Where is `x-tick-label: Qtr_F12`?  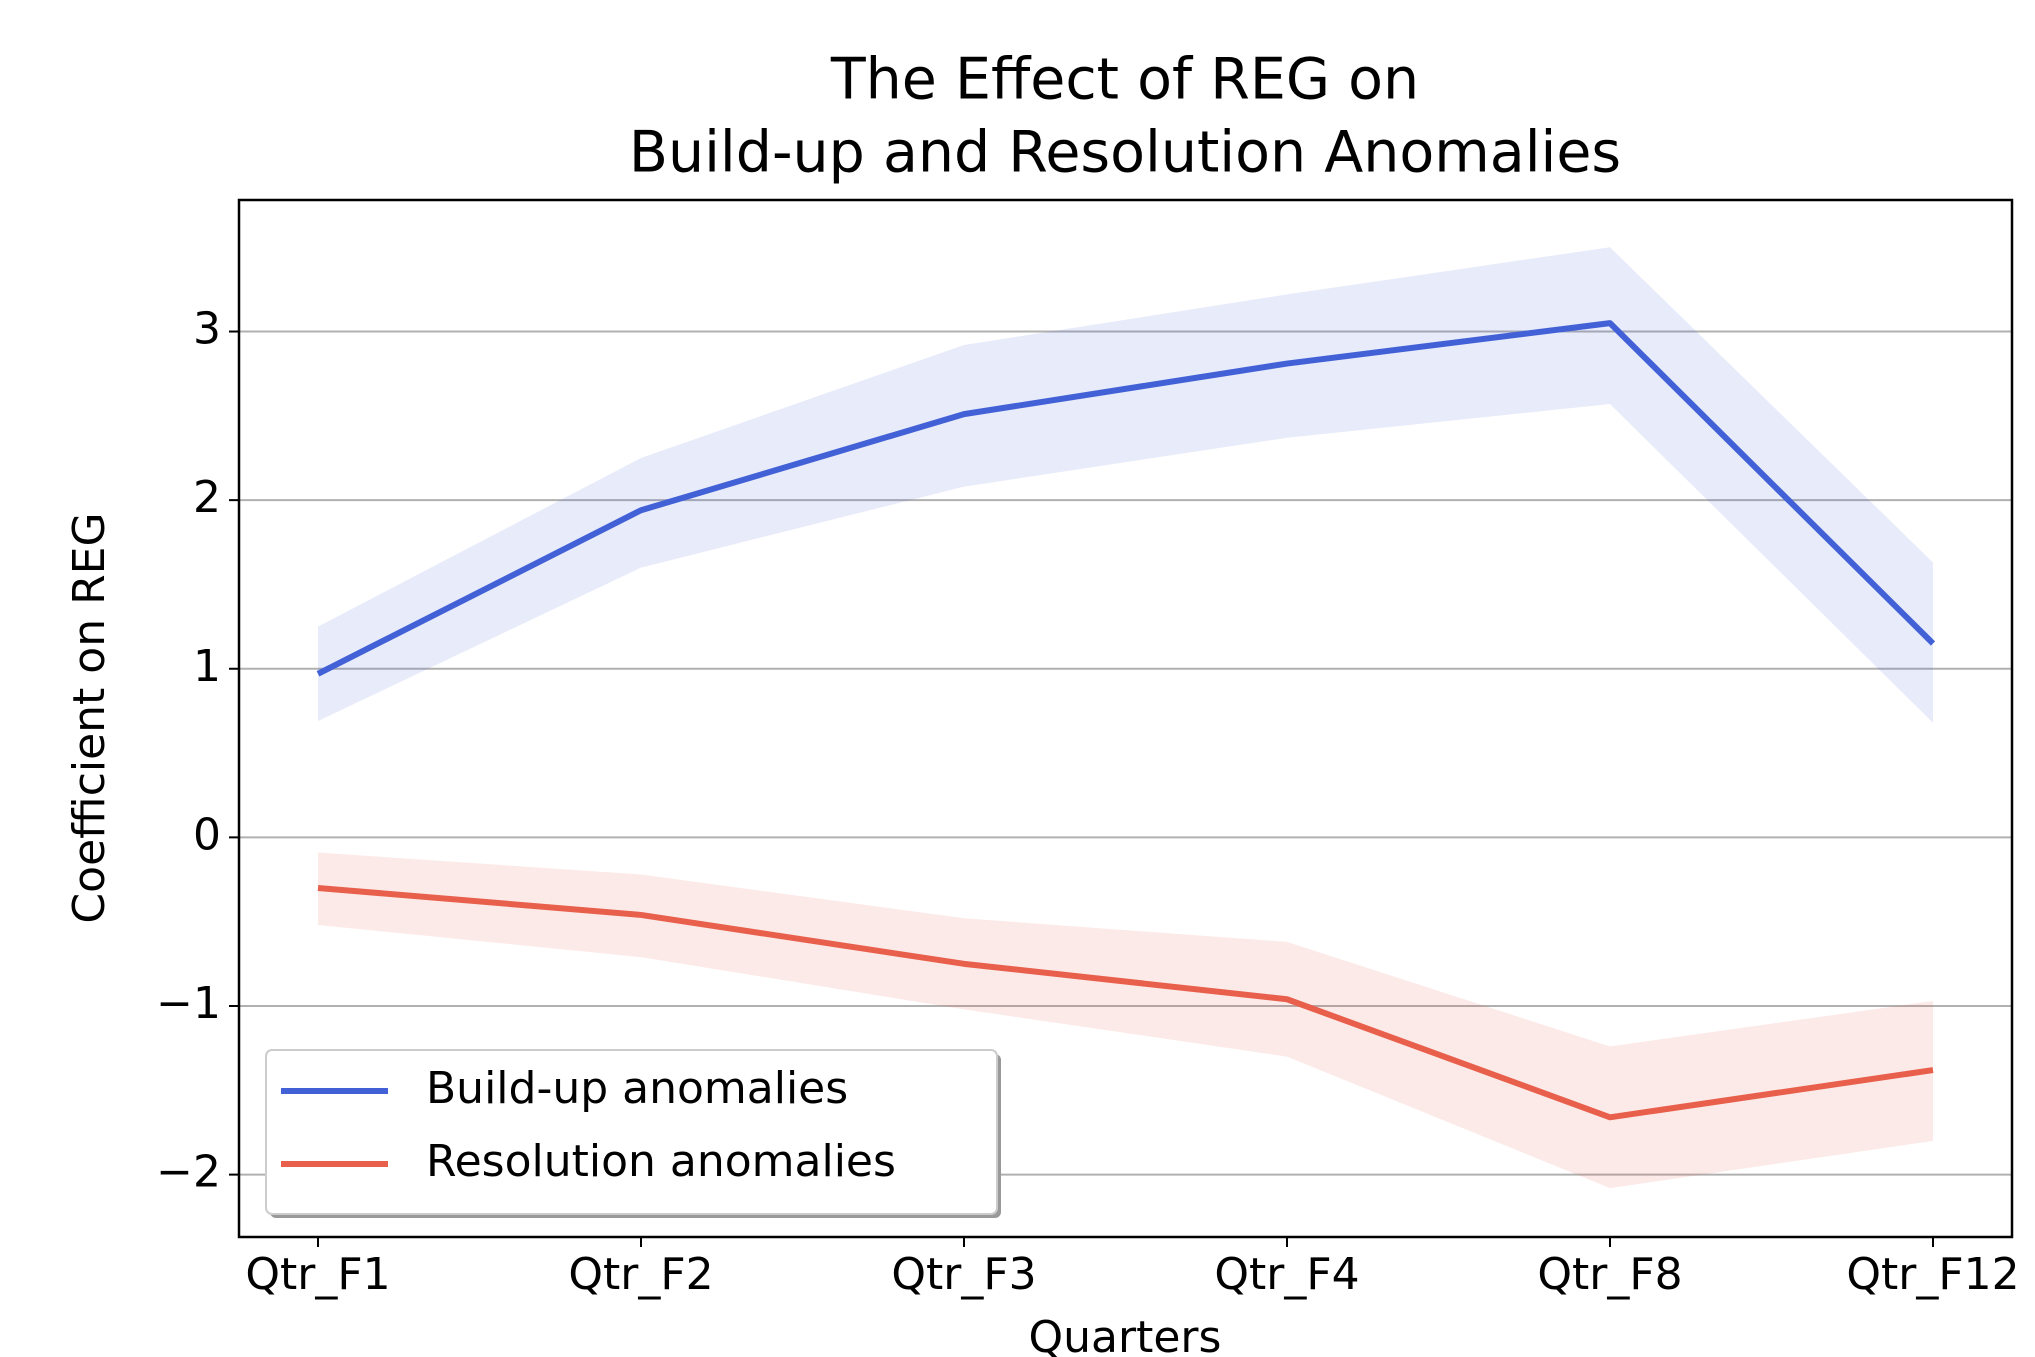 x-tick-label: Qtr_F12 is located at coordinates (1932, 1274).